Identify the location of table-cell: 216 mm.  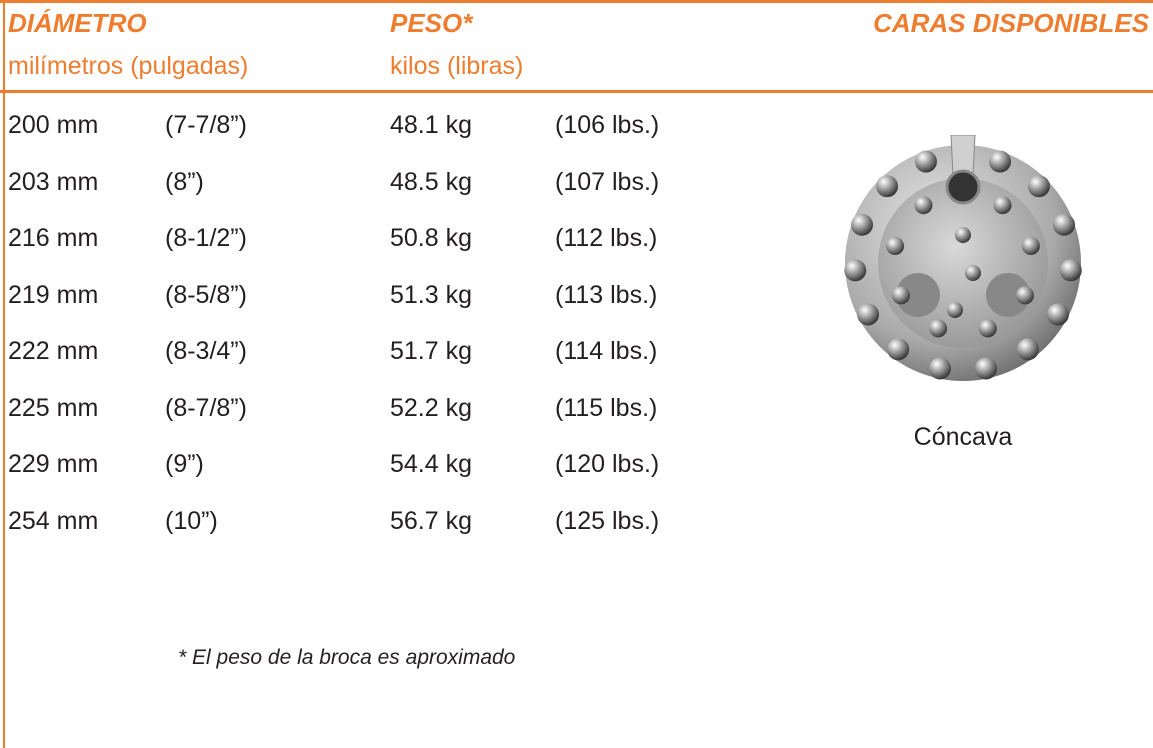
(53, 238).